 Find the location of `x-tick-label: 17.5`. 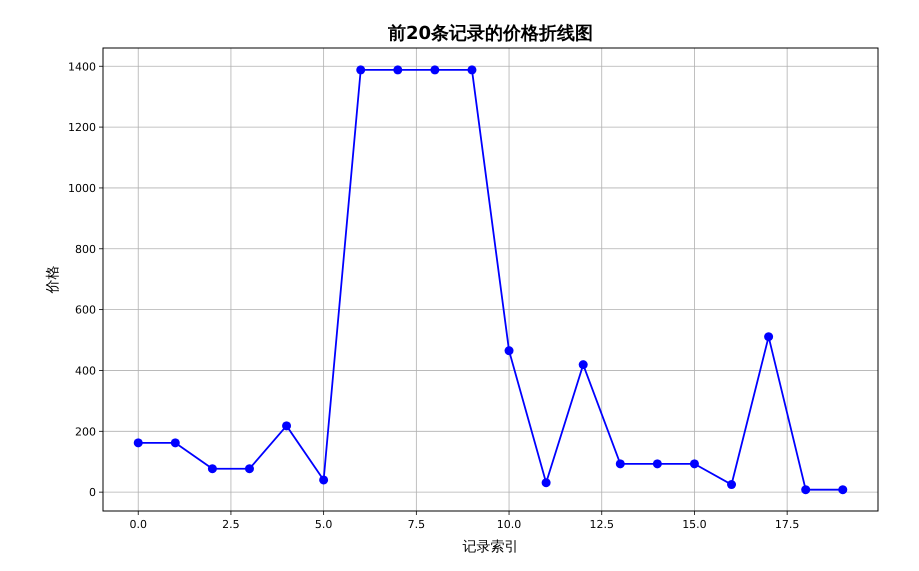

x-tick-label: 17.5 is located at coordinates (787, 524).